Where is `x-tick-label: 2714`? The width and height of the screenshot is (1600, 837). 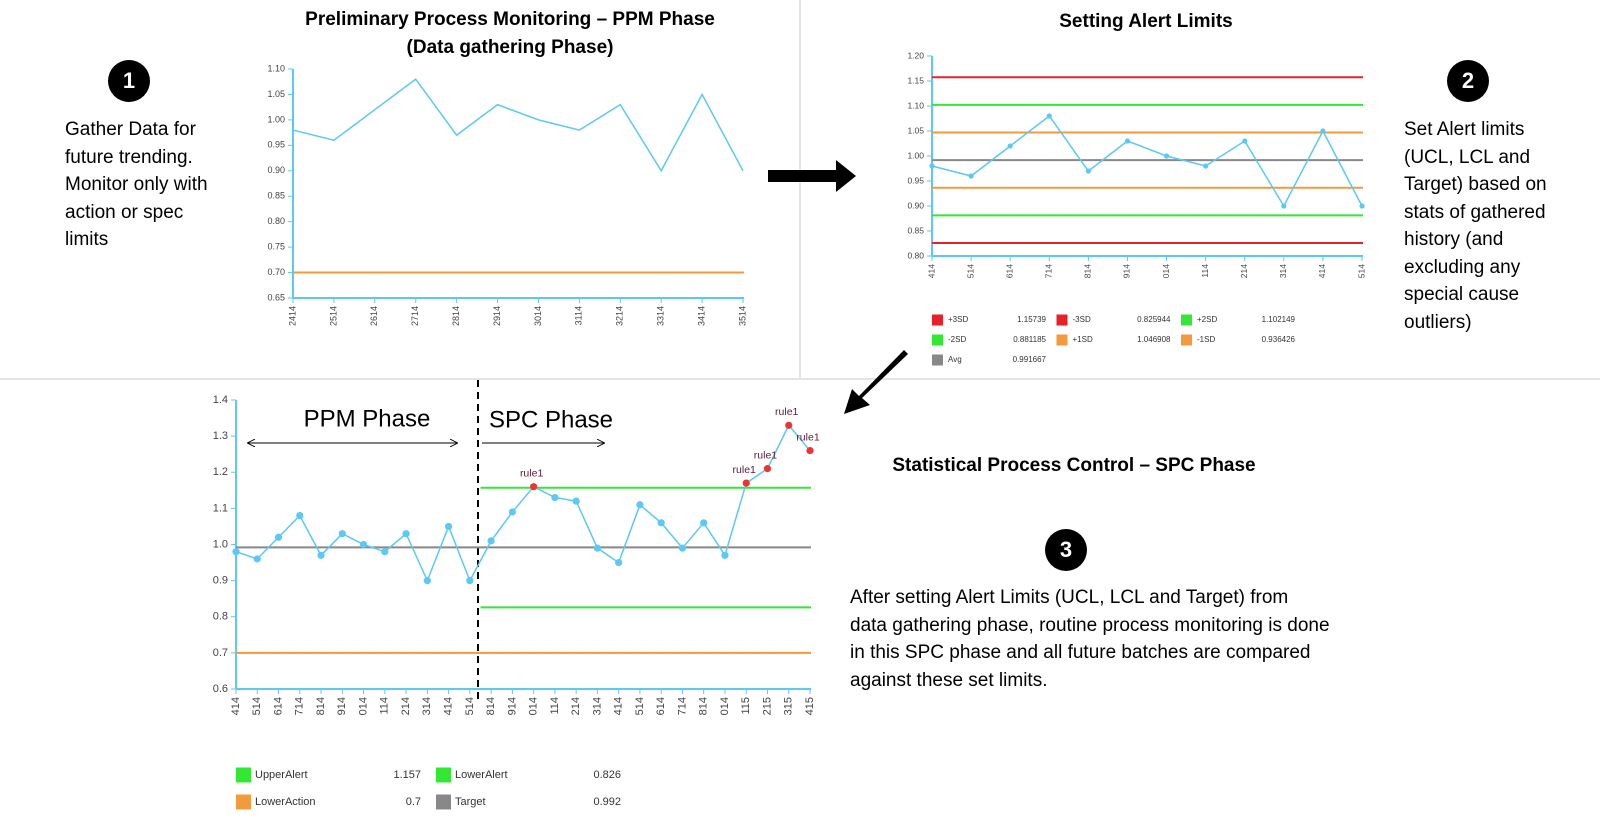 x-tick-label: 2714 is located at coordinates (415, 316).